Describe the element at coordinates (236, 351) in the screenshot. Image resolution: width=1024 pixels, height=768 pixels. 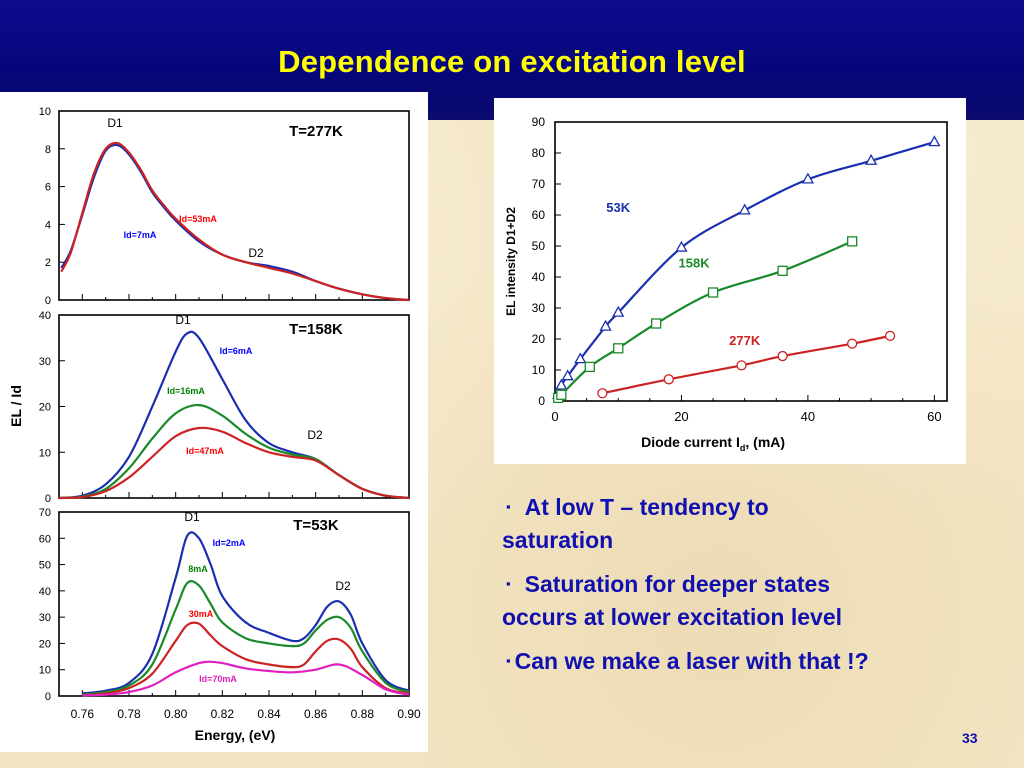
I see `annotation: Id=6mA` at that location.